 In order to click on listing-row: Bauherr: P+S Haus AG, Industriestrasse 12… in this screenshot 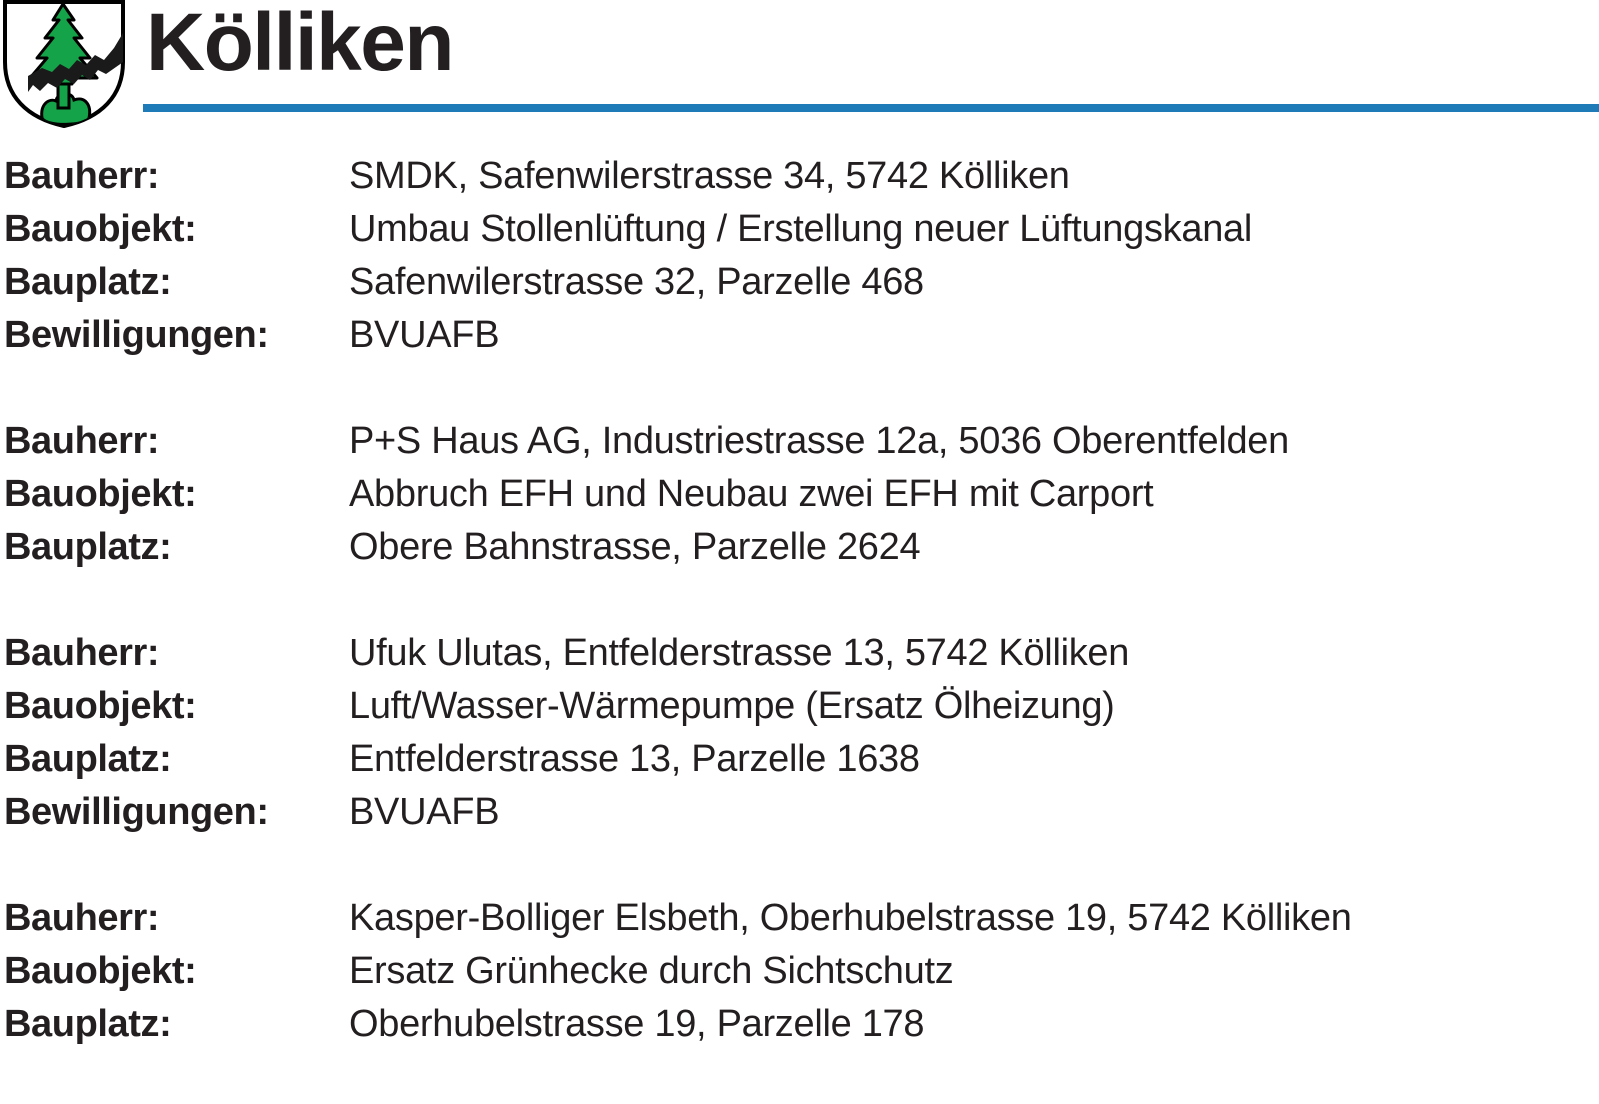, I will do `click(799, 441)`.